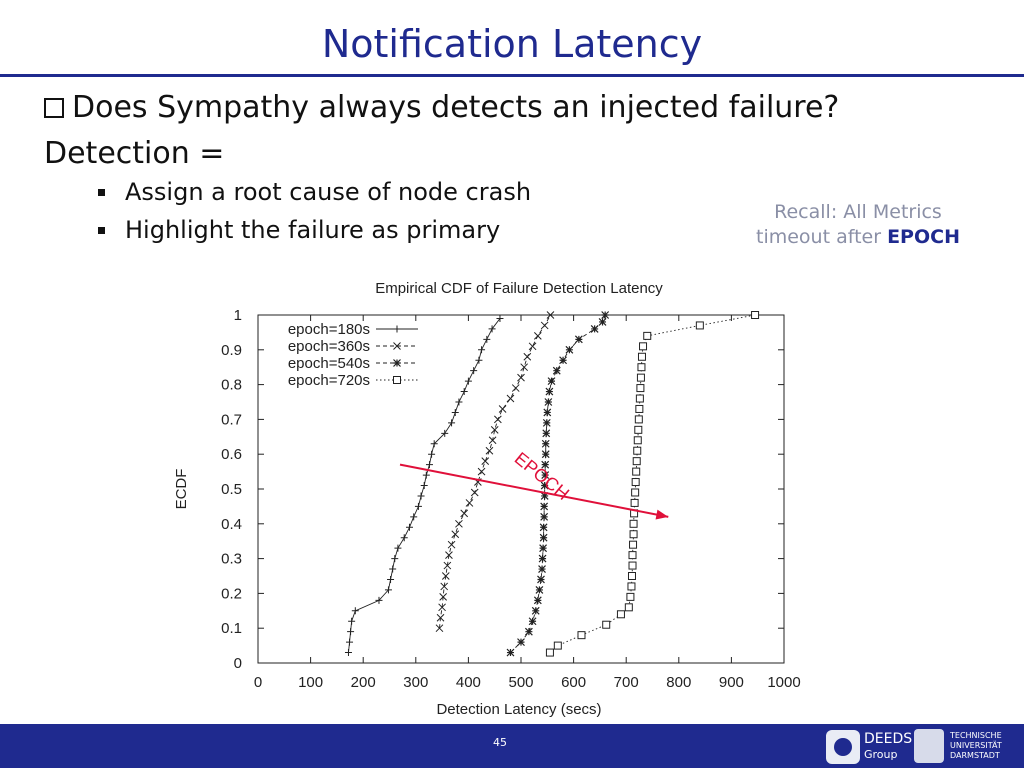 The image size is (1024, 768). Describe the element at coordinates (231, 559) in the screenshot. I see `y-tick-label: 0.3` at that location.